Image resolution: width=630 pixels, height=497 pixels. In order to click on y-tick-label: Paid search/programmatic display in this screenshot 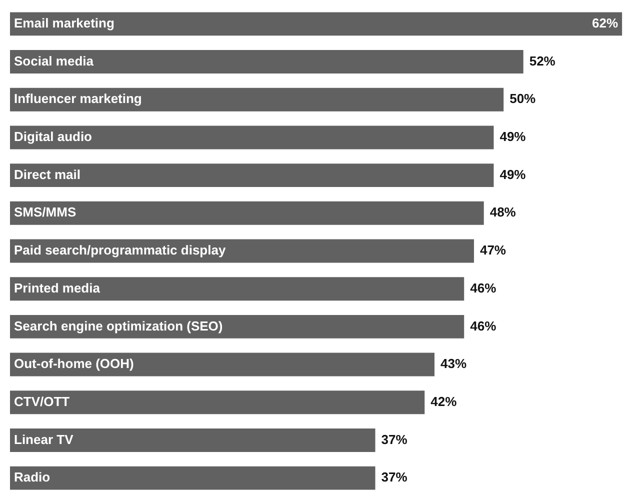, I will do `click(120, 250)`.